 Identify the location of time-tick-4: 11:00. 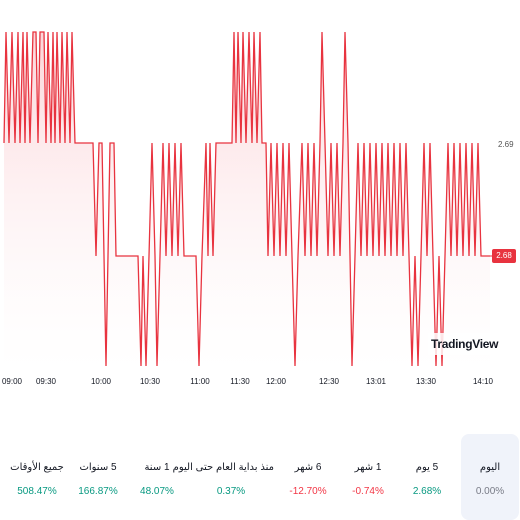
(200, 381).